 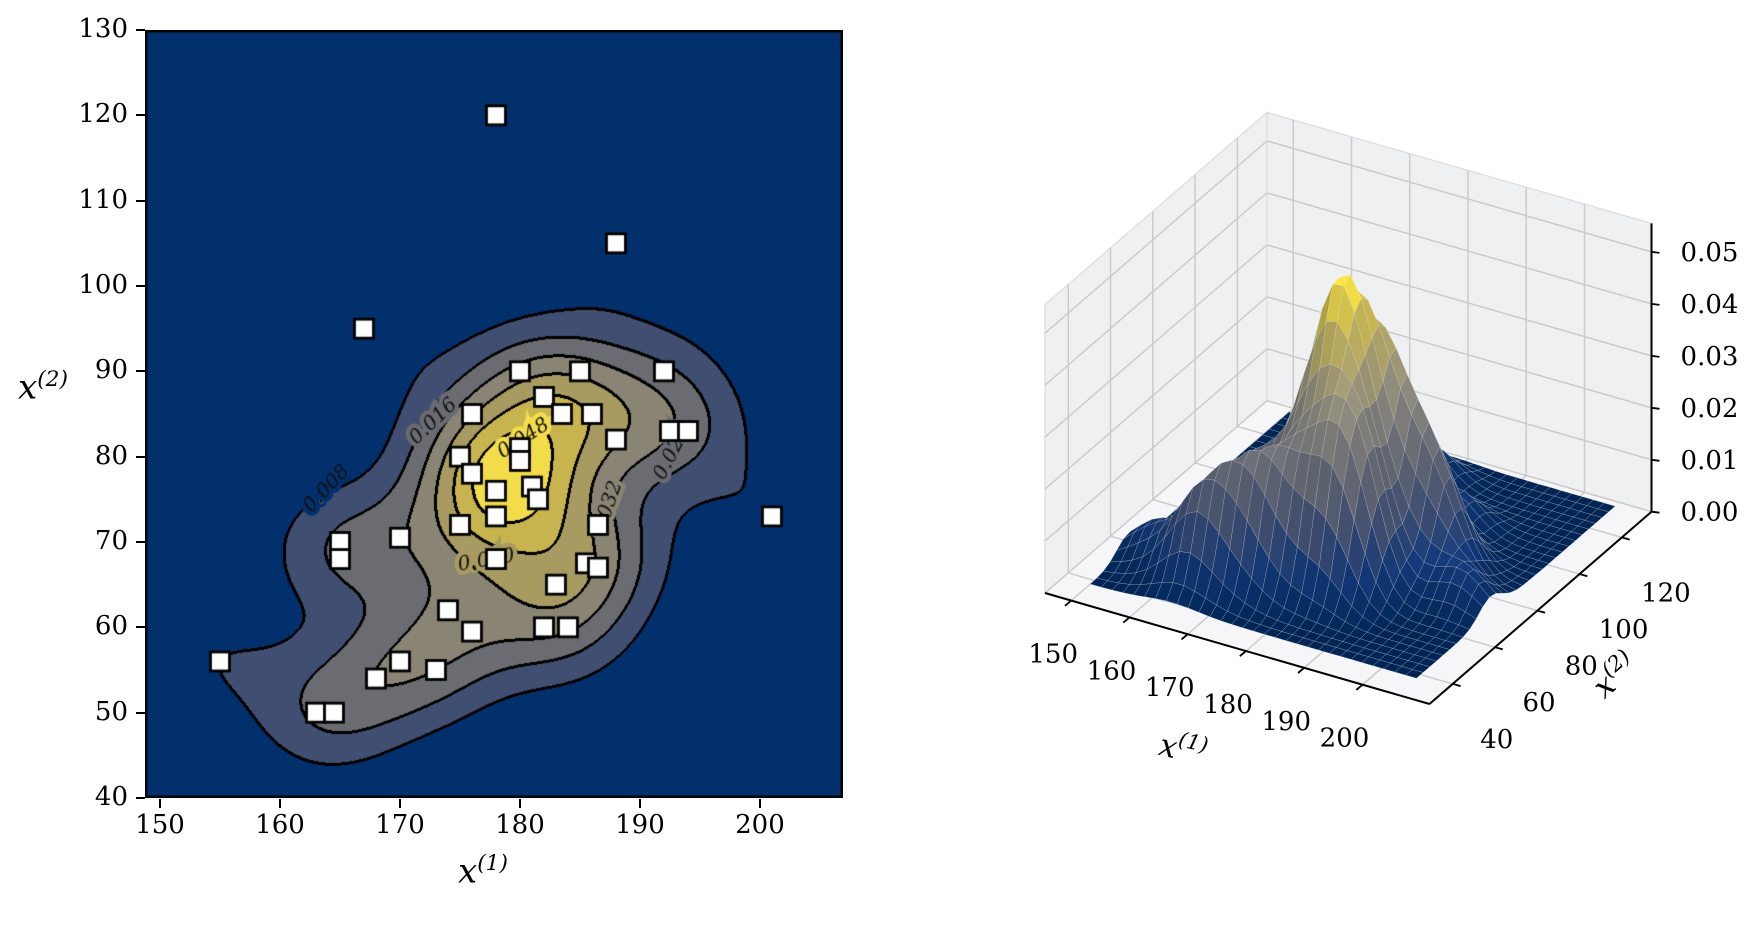 What do you see at coordinates (1710, 409) in the screenshot?
I see `z-tick-label-3d: 0.02` at bounding box center [1710, 409].